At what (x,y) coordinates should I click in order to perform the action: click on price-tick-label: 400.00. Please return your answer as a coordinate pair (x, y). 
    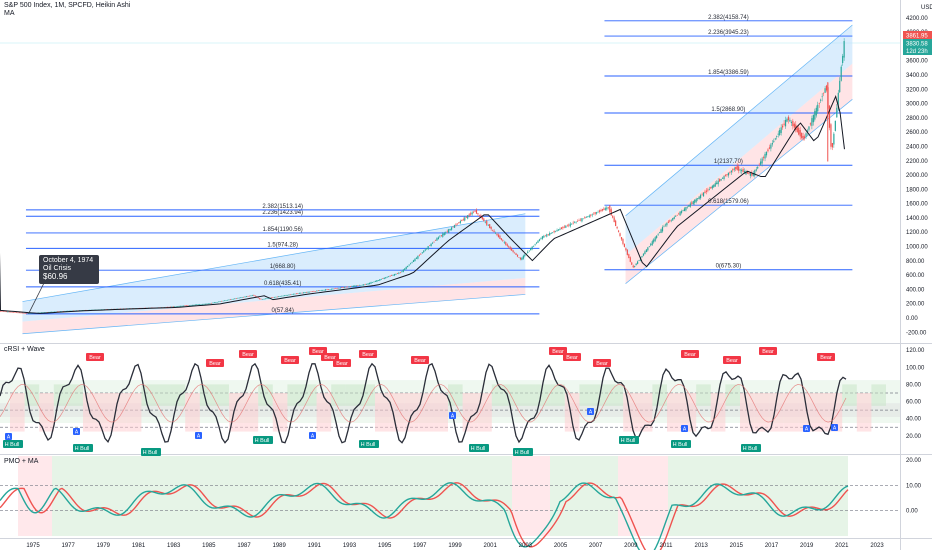
    Looking at the image, I should click on (915, 290).